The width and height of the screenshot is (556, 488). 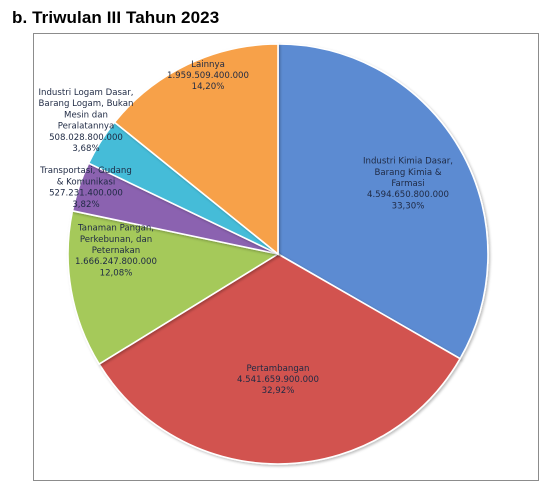 I want to click on slice-label-line: Farmasi, so click(x=407, y=184).